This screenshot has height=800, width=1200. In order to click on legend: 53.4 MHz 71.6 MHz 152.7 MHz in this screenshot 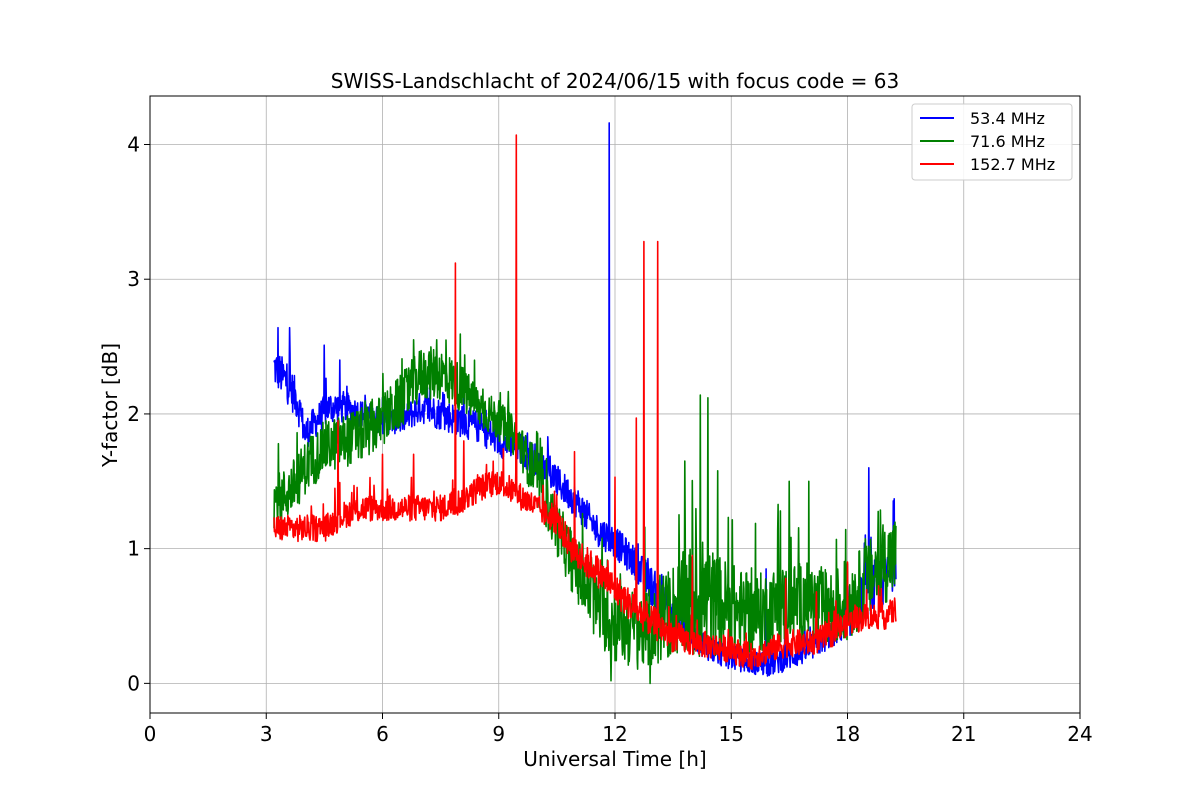, I will do `click(992, 142)`.